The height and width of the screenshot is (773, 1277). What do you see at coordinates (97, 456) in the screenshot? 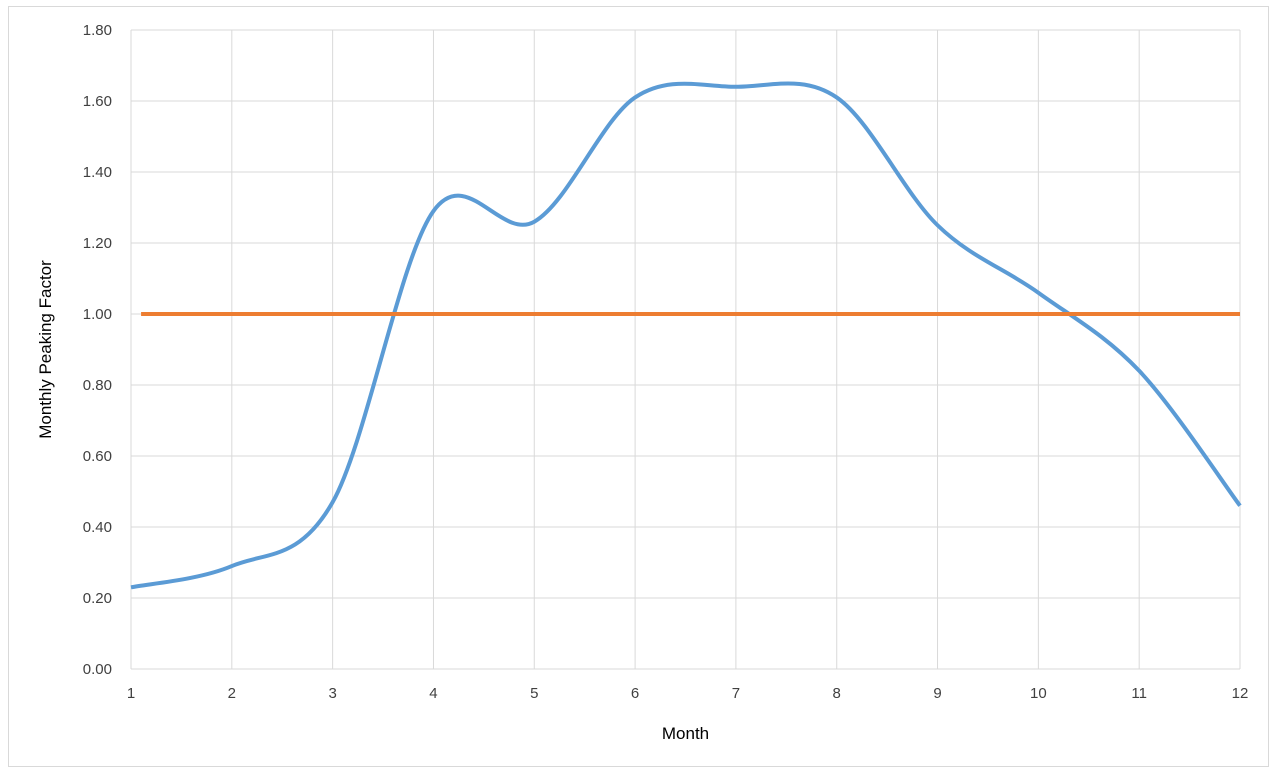
I see `y-tick-label: 0.60` at bounding box center [97, 456].